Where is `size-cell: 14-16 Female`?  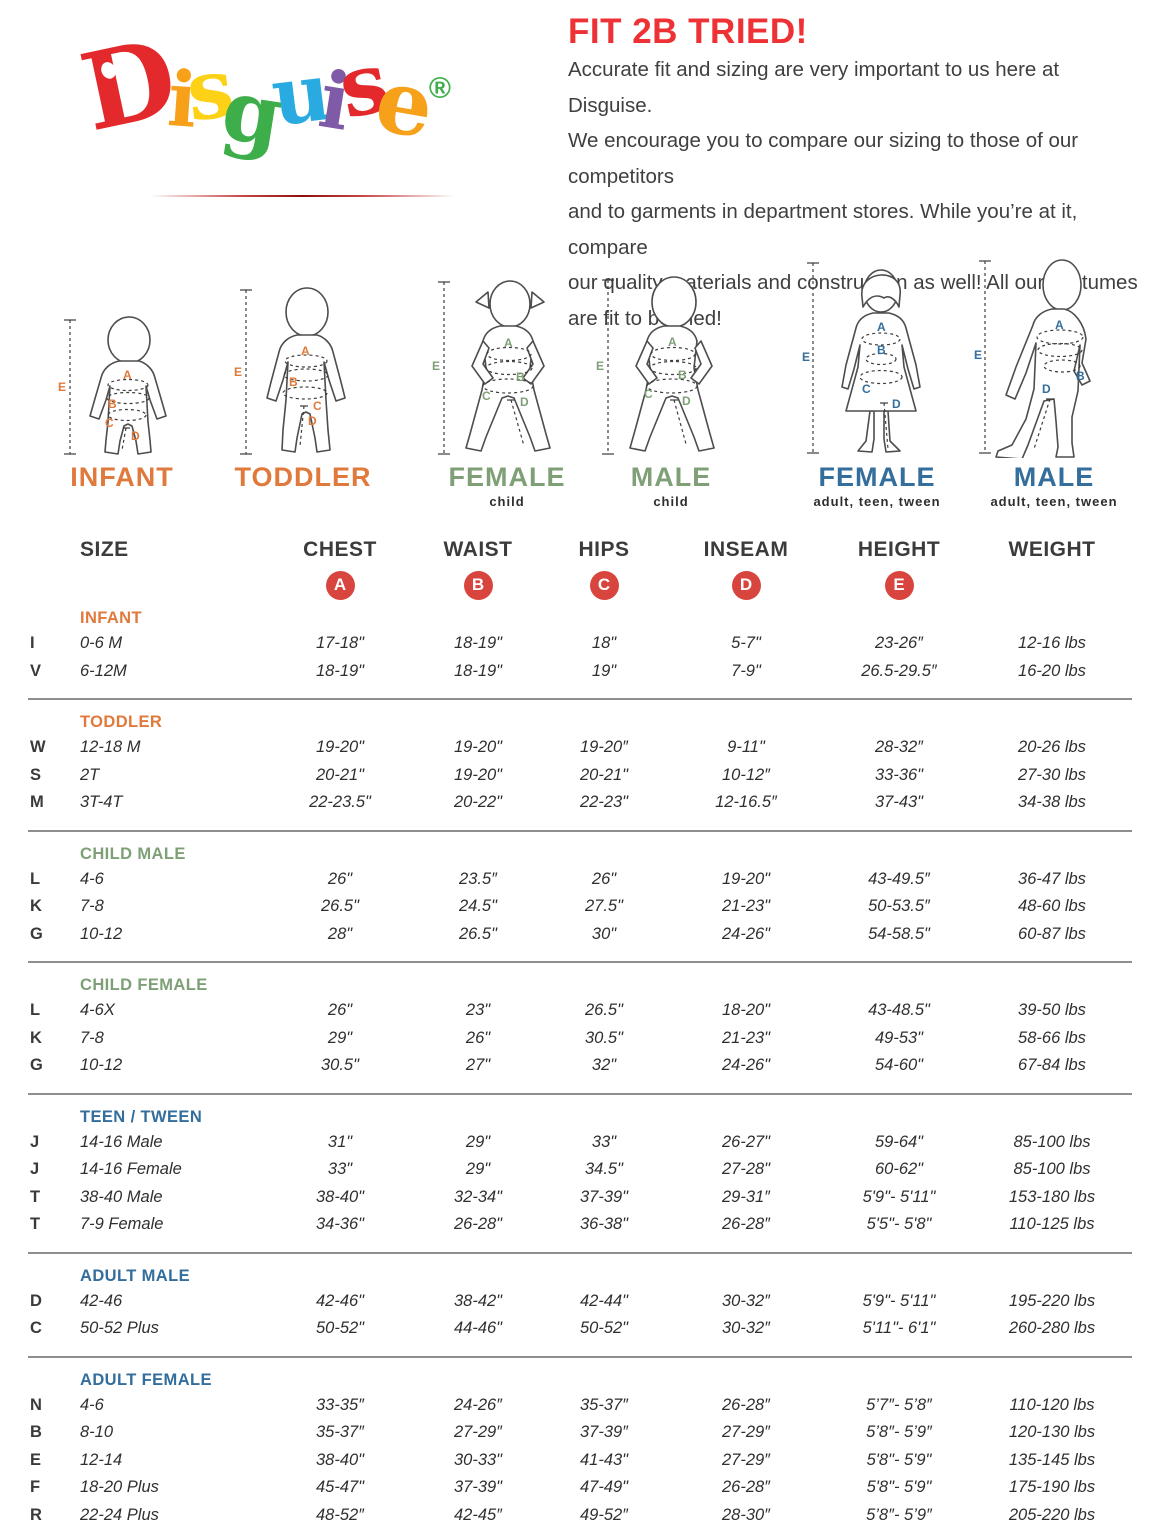 size-cell: 14-16 Female is located at coordinates (169, 1170).